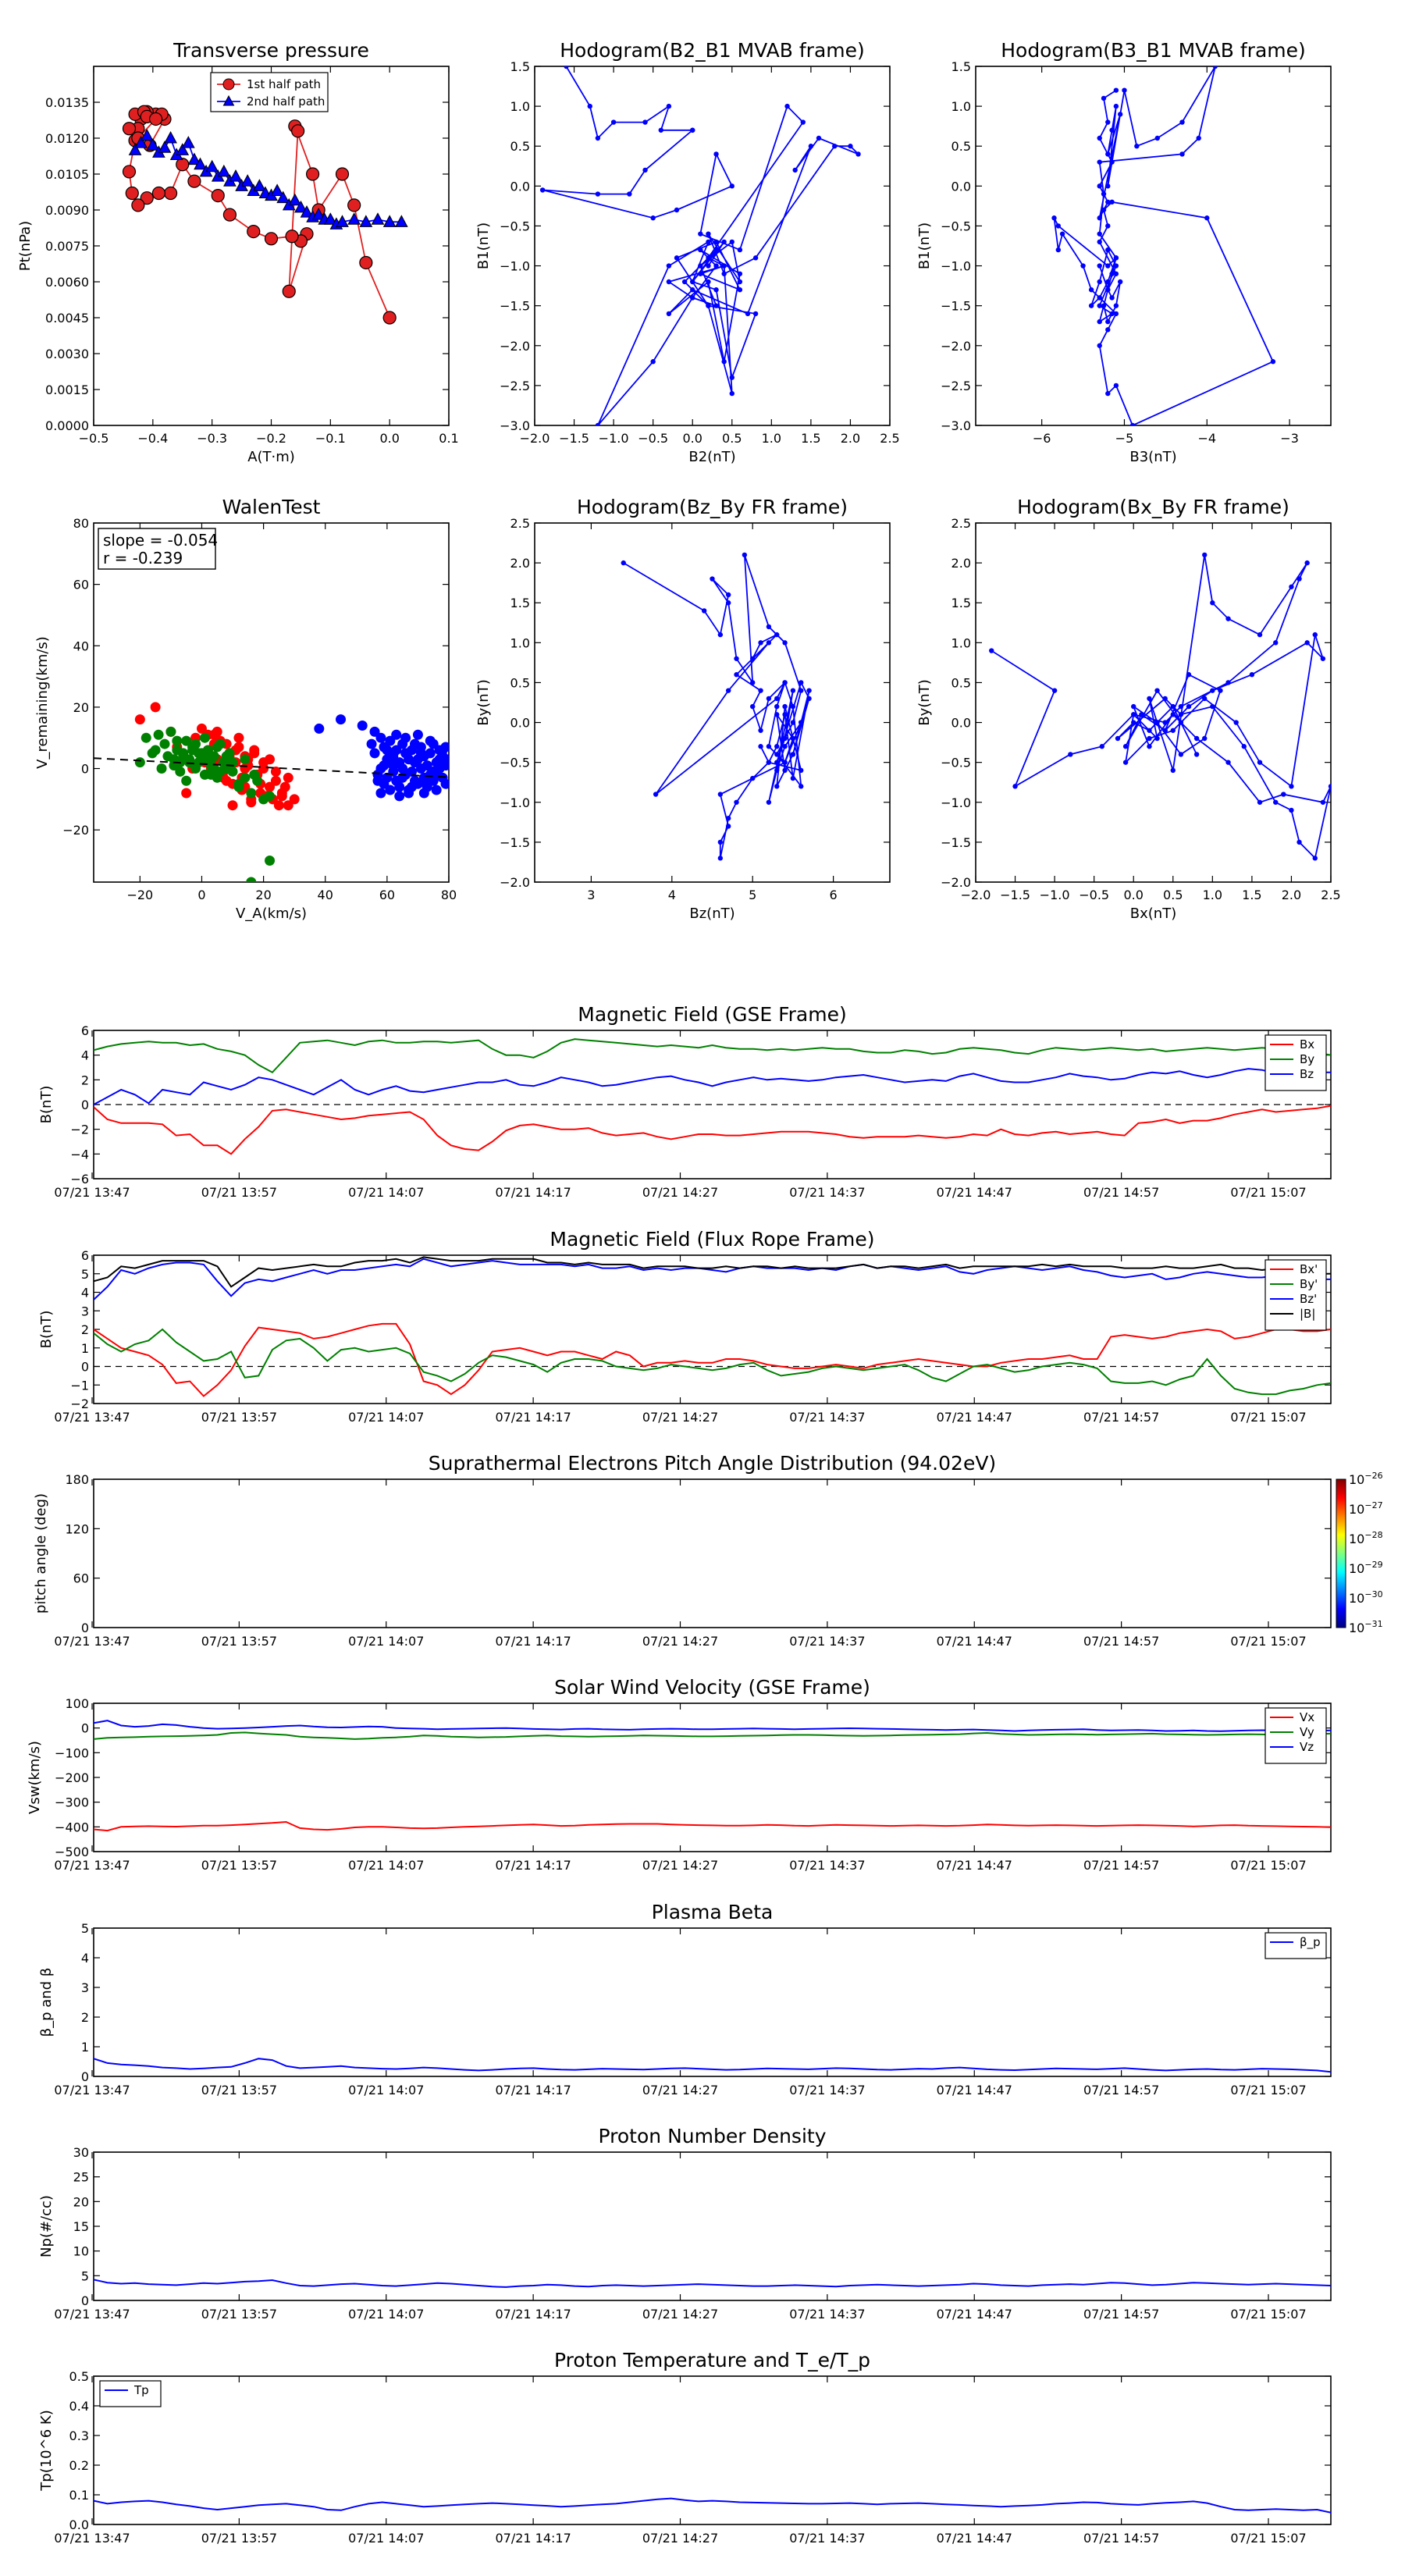 This screenshot has width=1405, height=2576. Describe the element at coordinates (672, 895) in the screenshot. I see `x-tick-label: 4` at that location.